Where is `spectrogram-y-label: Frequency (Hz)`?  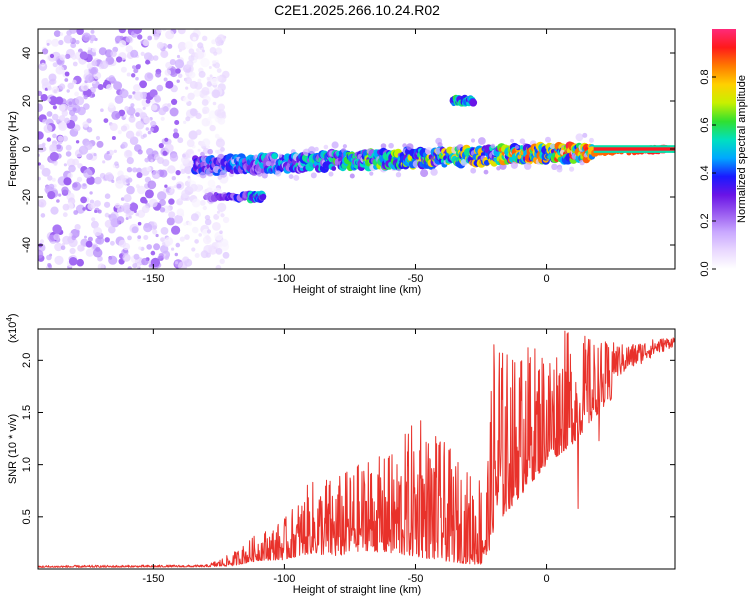 spectrogram-y-label: Frequency (Hz) is located at coordinates (13, 149).